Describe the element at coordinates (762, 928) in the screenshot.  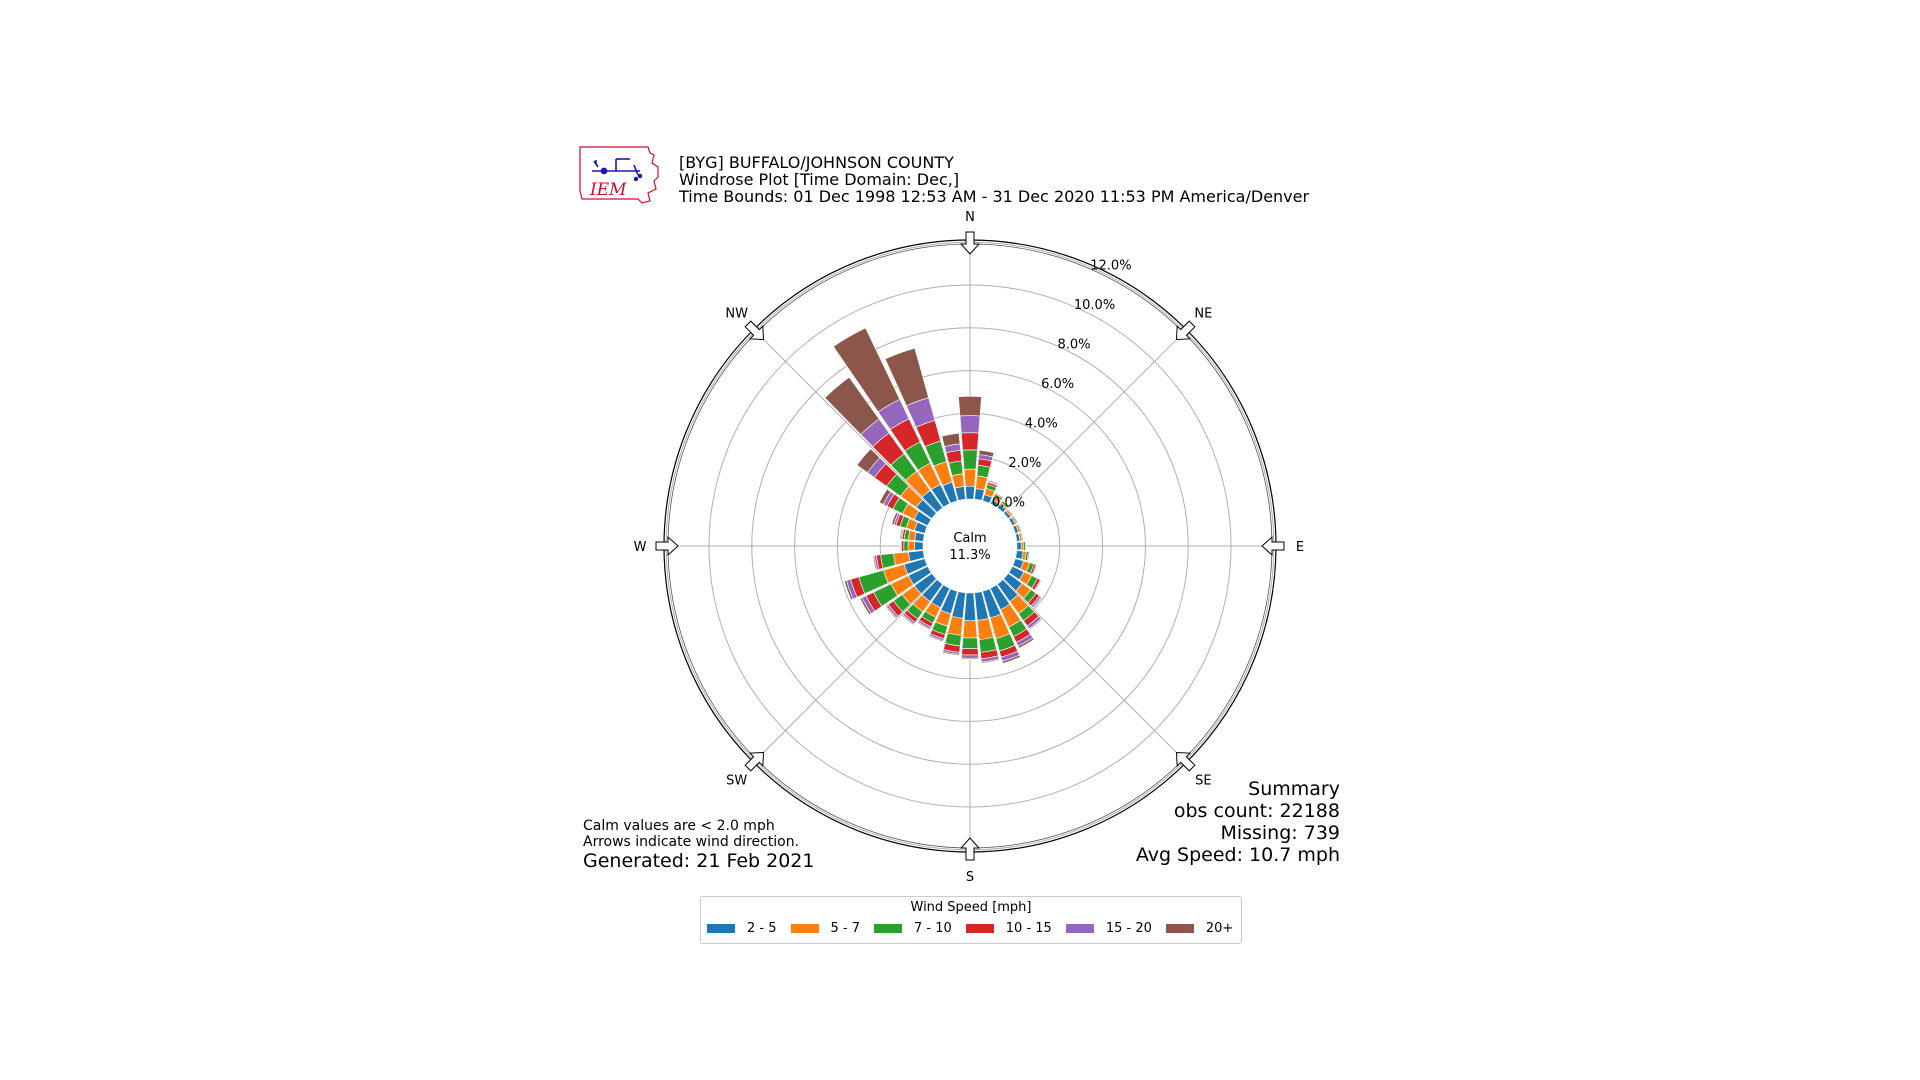
I see `legend-label: 2 - 5` at that location.